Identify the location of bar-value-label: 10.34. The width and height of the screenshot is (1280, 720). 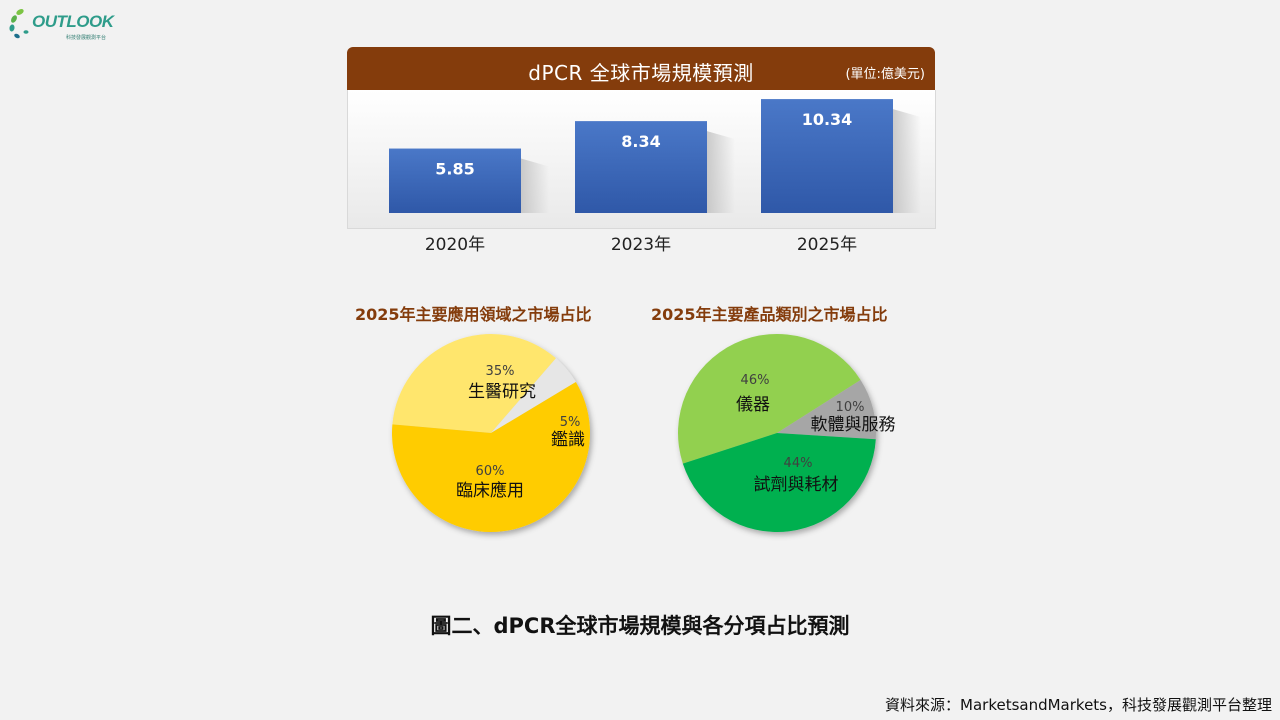
(827, 119).